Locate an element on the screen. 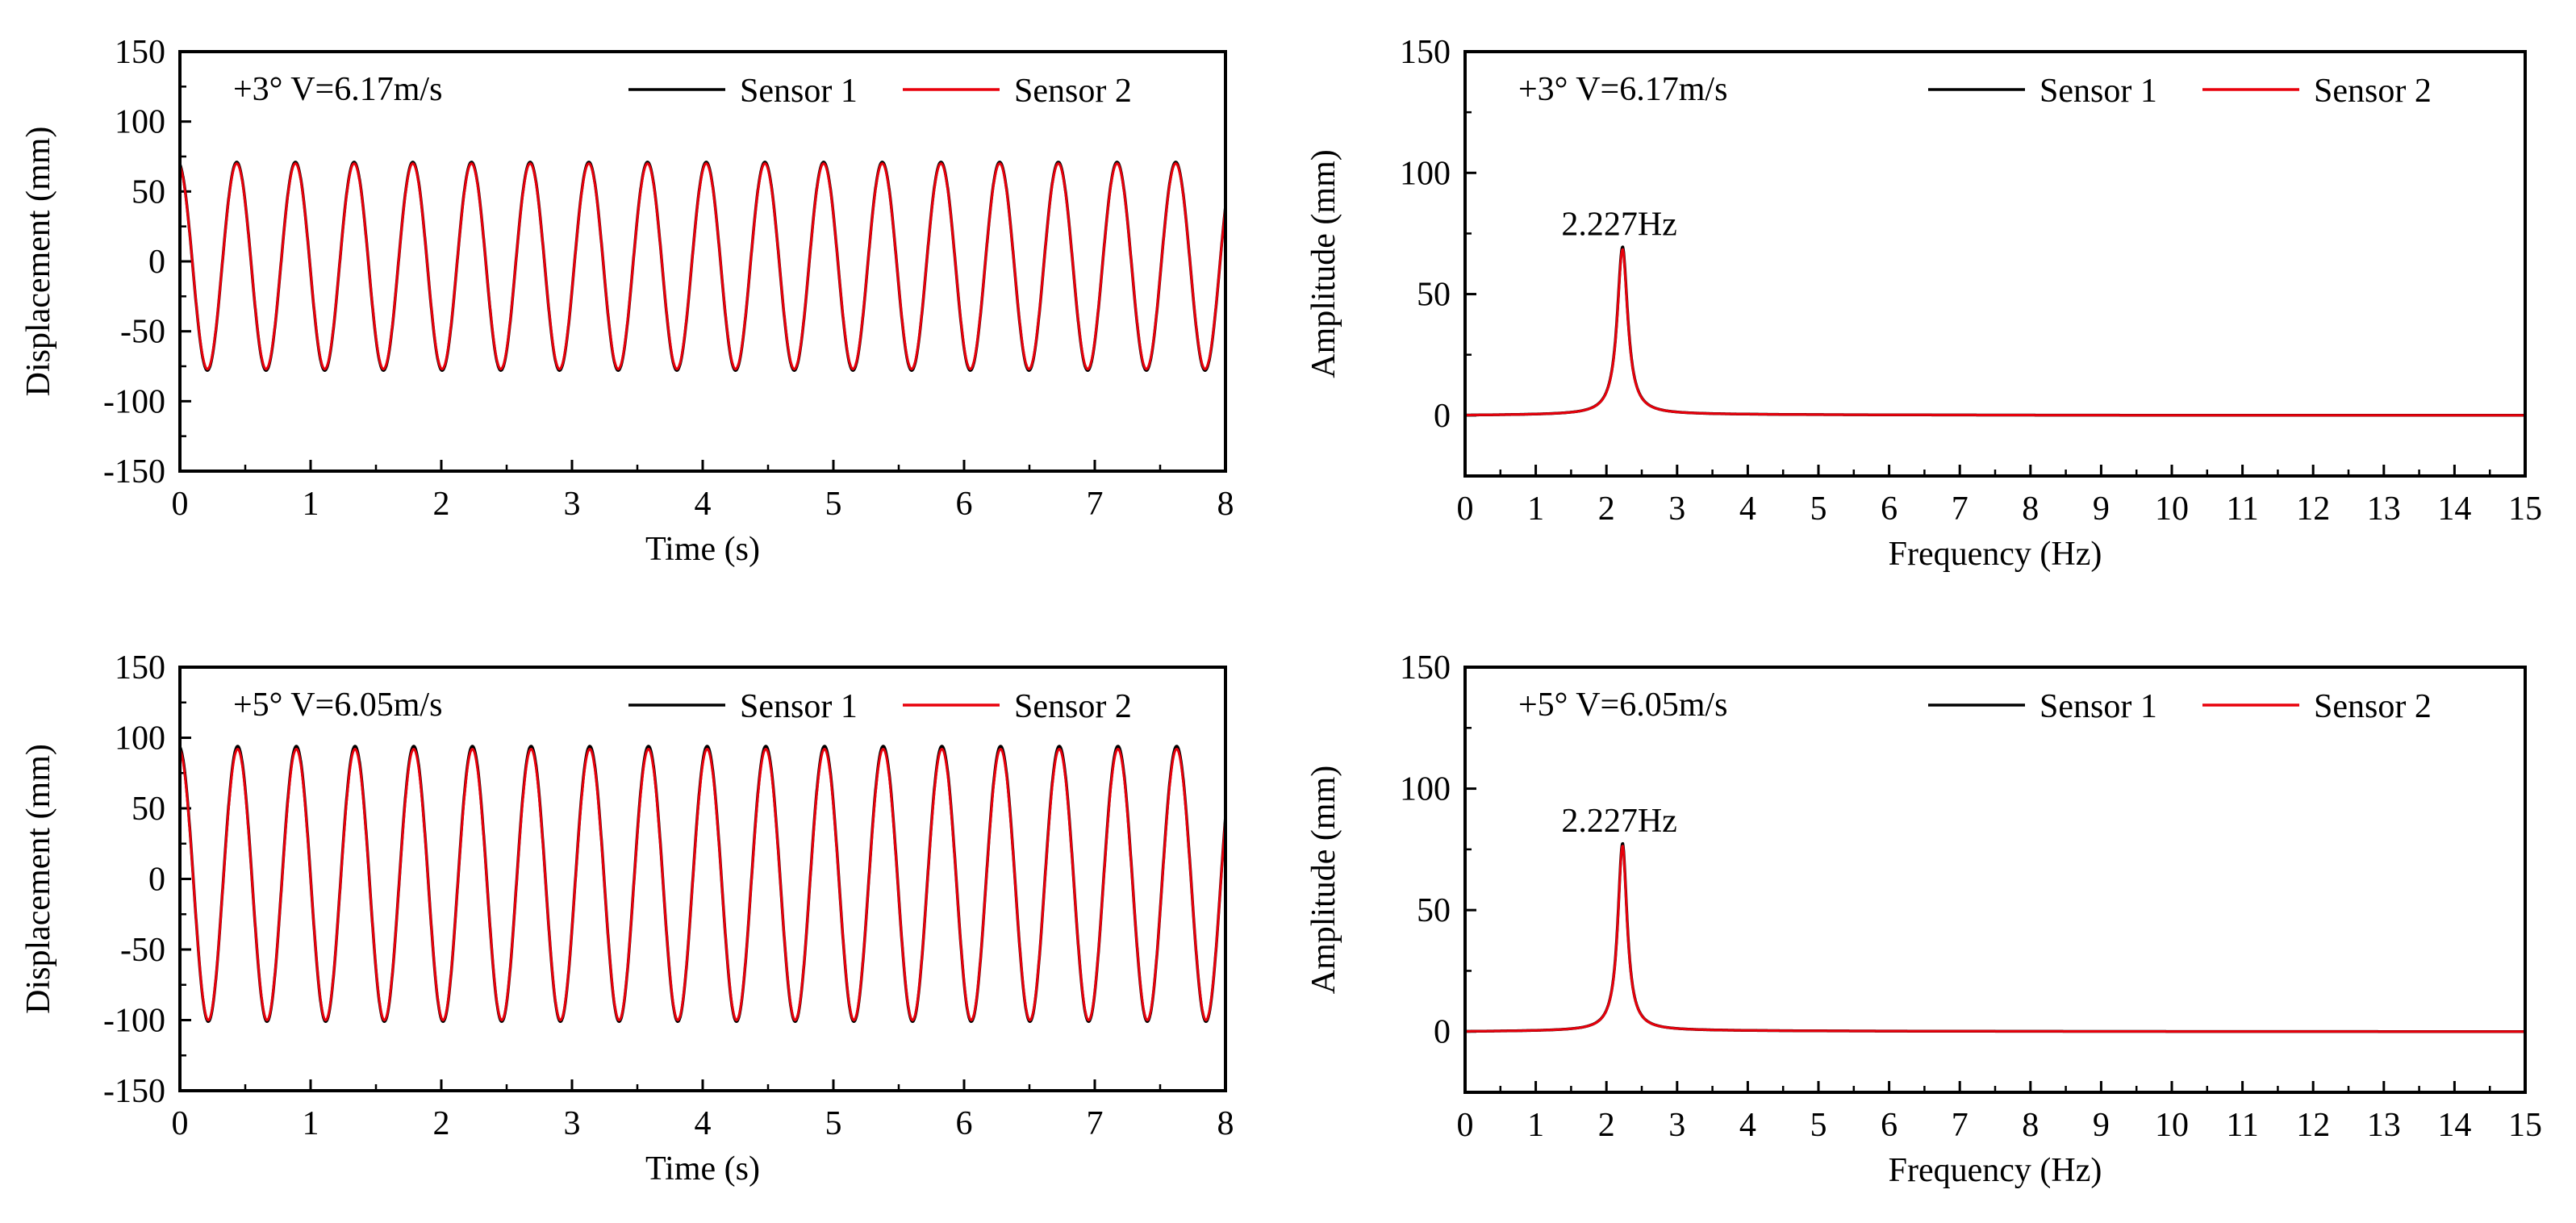 This screenshot has width=2576, height=1223. y-axis-label: Displacement (mm) is located at coordinates (38, 879).